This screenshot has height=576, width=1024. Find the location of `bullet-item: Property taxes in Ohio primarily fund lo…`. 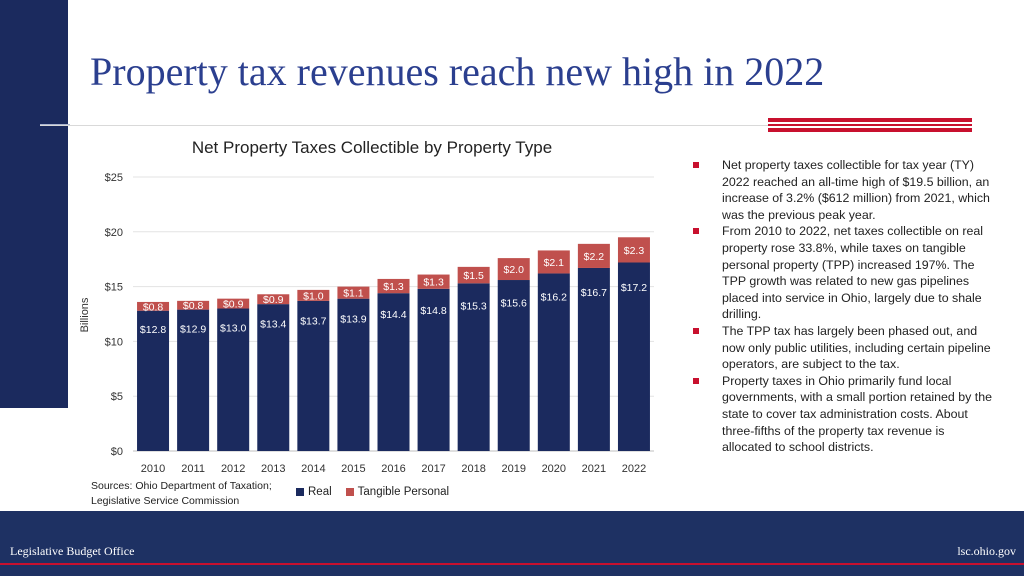

bullet-item: Property taxes in Ohio primarily fund lo… is located at coordinates (843, 414).